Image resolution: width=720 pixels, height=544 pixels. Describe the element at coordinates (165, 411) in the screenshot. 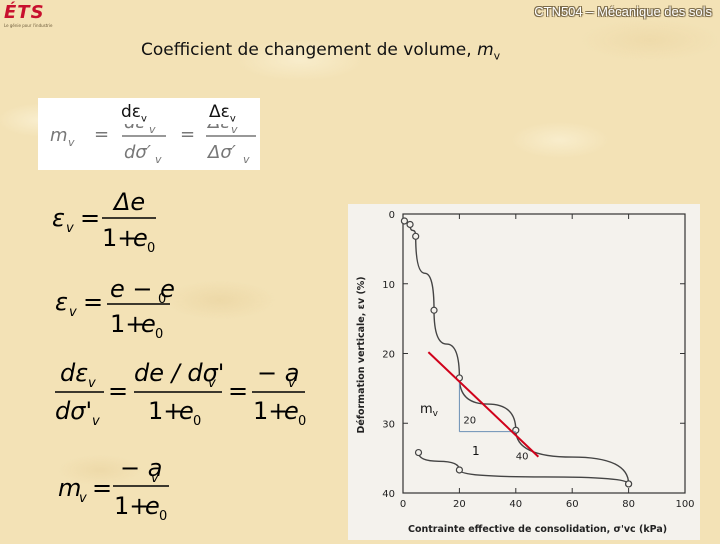

I see `eq3-mid-den-1: 1+` at that location.